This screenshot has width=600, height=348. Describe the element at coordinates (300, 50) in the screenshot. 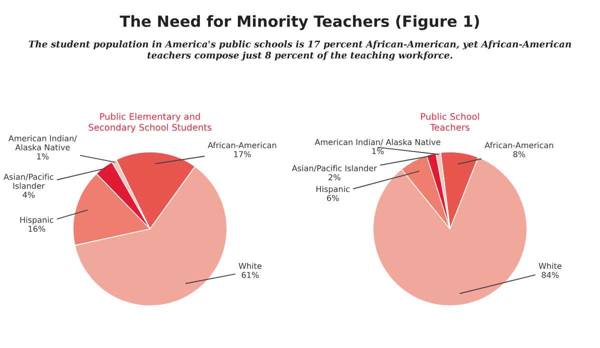

I see `text: The student population in America's public schools is 17 percent African-American, yet African-American teachers compose just 8 percent of the teaching workforce.` at that location.